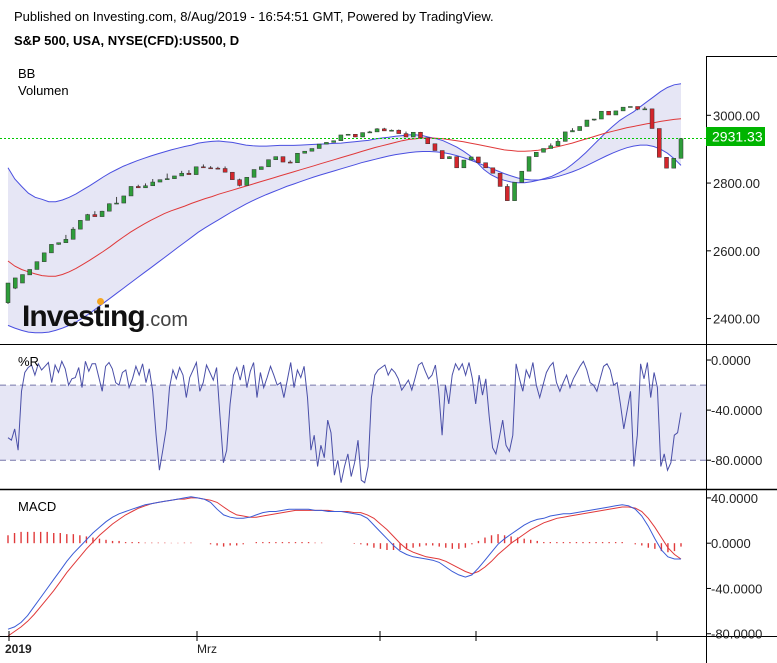 The height and width of the screenshot is (663, 777). I want to click on wr-band-fill, so click(353, 423).